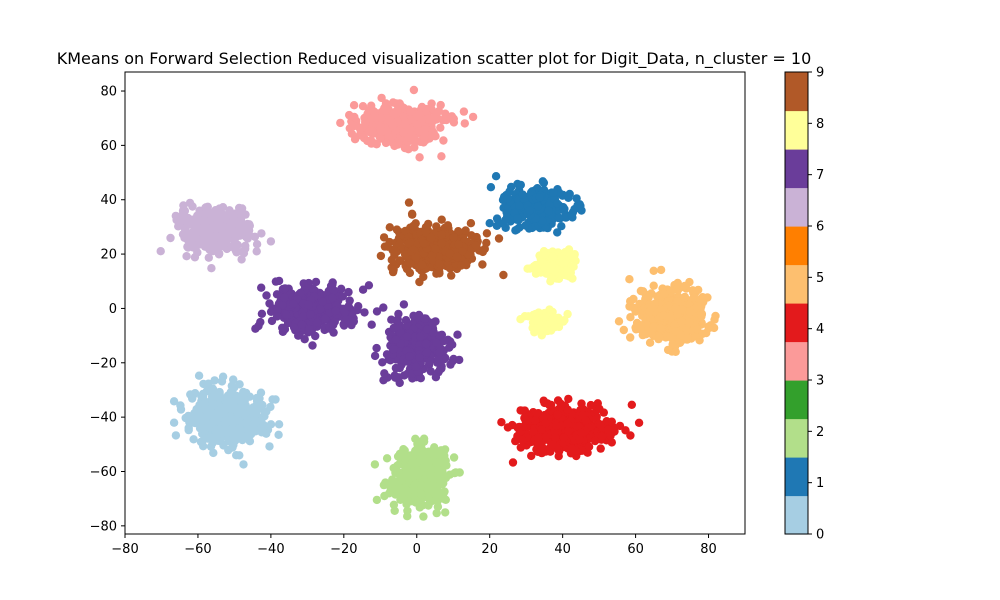 Image resolution: width=1000 pixels, height=600 pixels. What do you see at coordinates (197, 549) in the screenshot?
I see `x-tick-label: −60` at bounding box center [197, 549].